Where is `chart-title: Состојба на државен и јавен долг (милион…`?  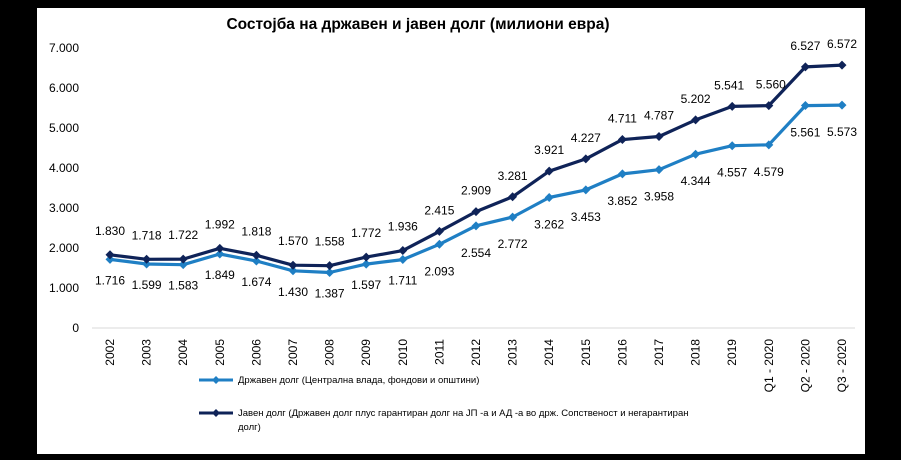
chart-title: Состојба на државен и јавен долг (милион… is located at coordinates (417, 24).